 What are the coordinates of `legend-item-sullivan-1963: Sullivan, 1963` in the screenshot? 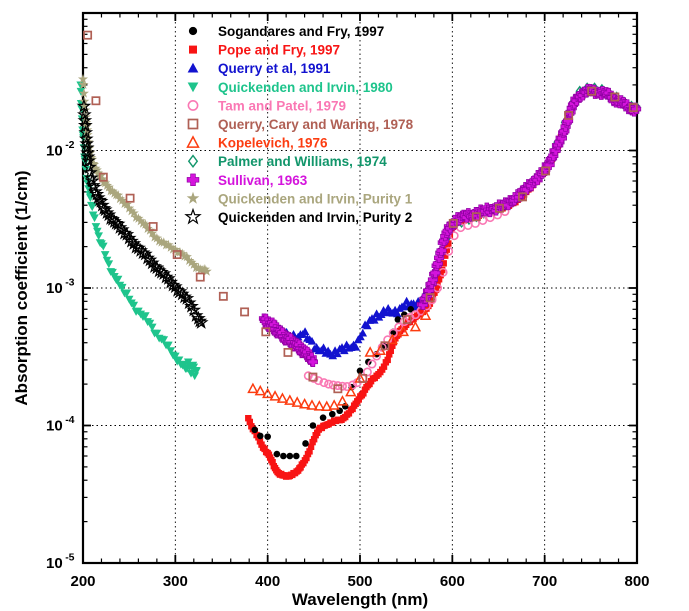 It's located at (247, 180).